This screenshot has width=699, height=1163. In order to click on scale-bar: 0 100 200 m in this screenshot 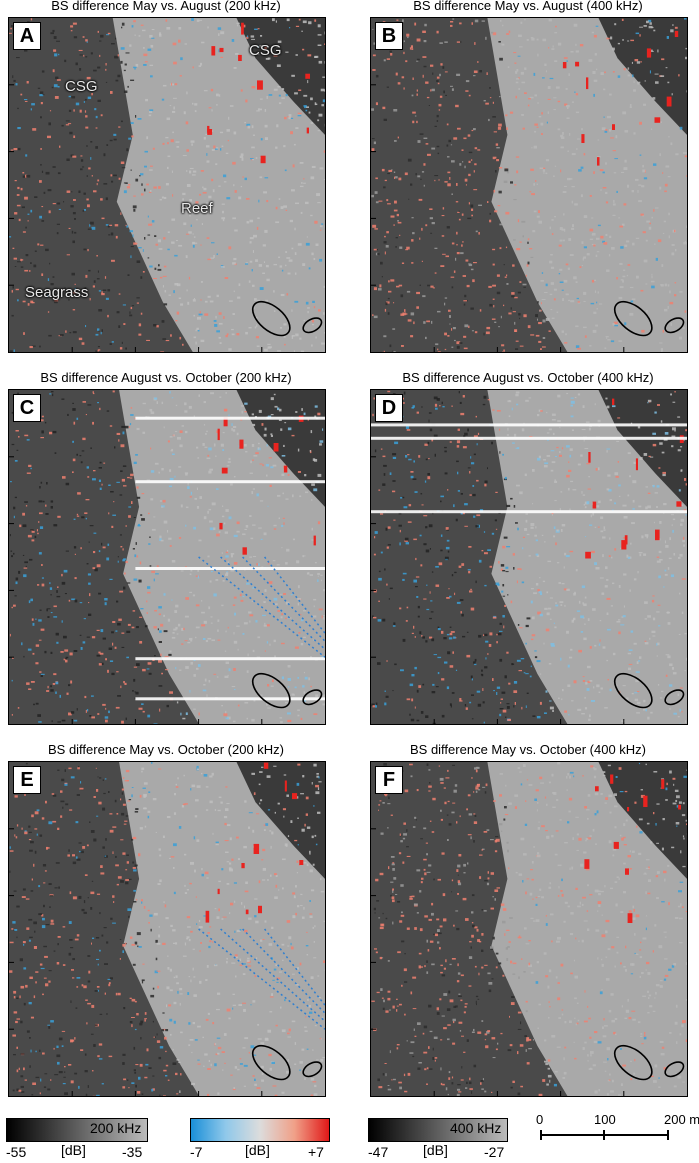, I will do `click(617, 1132)`.